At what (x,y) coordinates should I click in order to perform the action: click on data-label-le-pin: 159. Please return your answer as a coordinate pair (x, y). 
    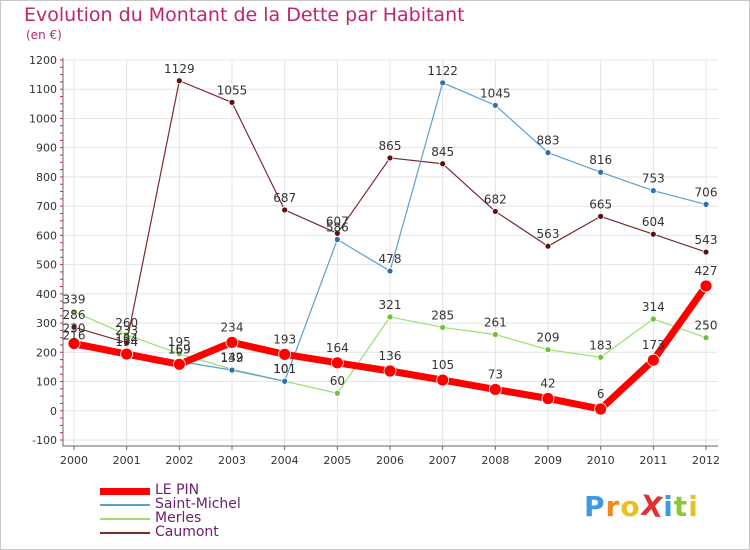
    Looking at the image, I should click on (179, 349).